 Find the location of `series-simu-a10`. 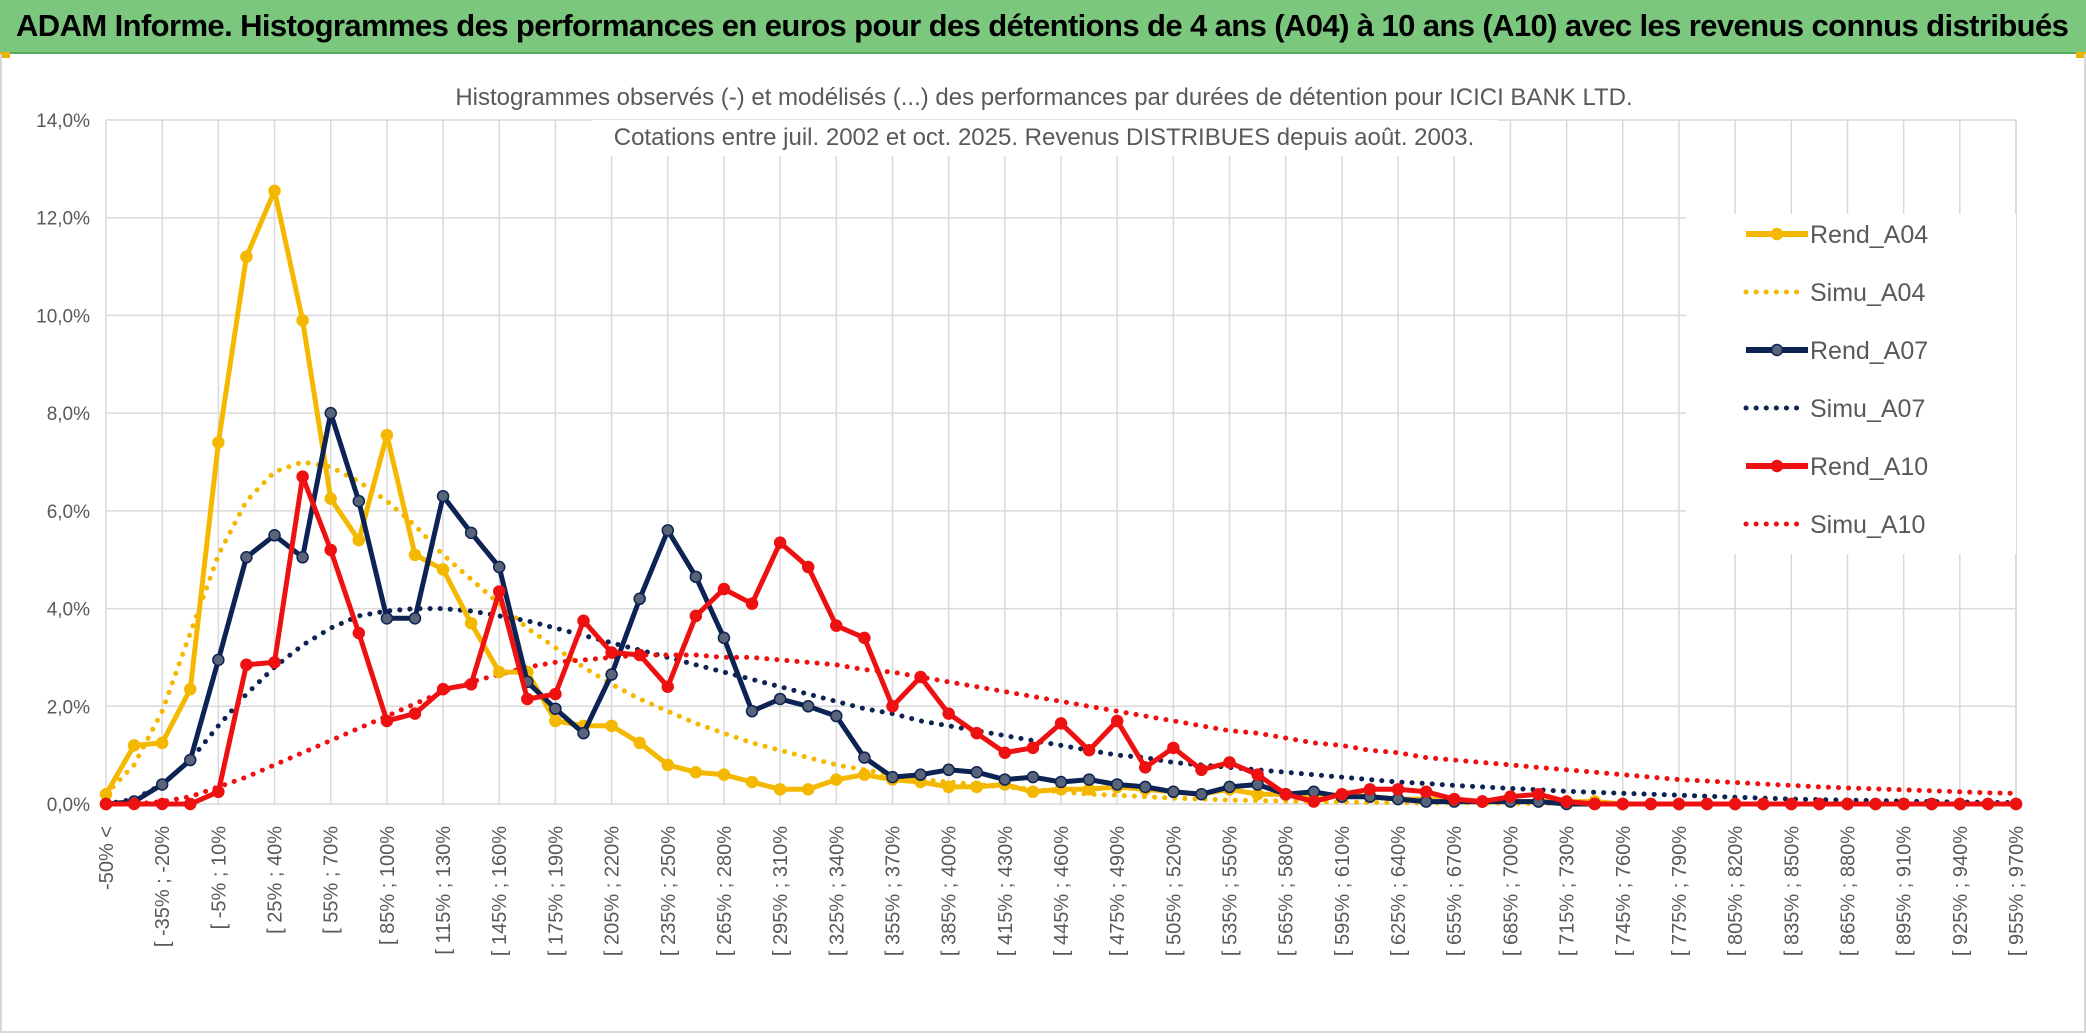

series-simu-a10 is located at coordinates (1061, 729).